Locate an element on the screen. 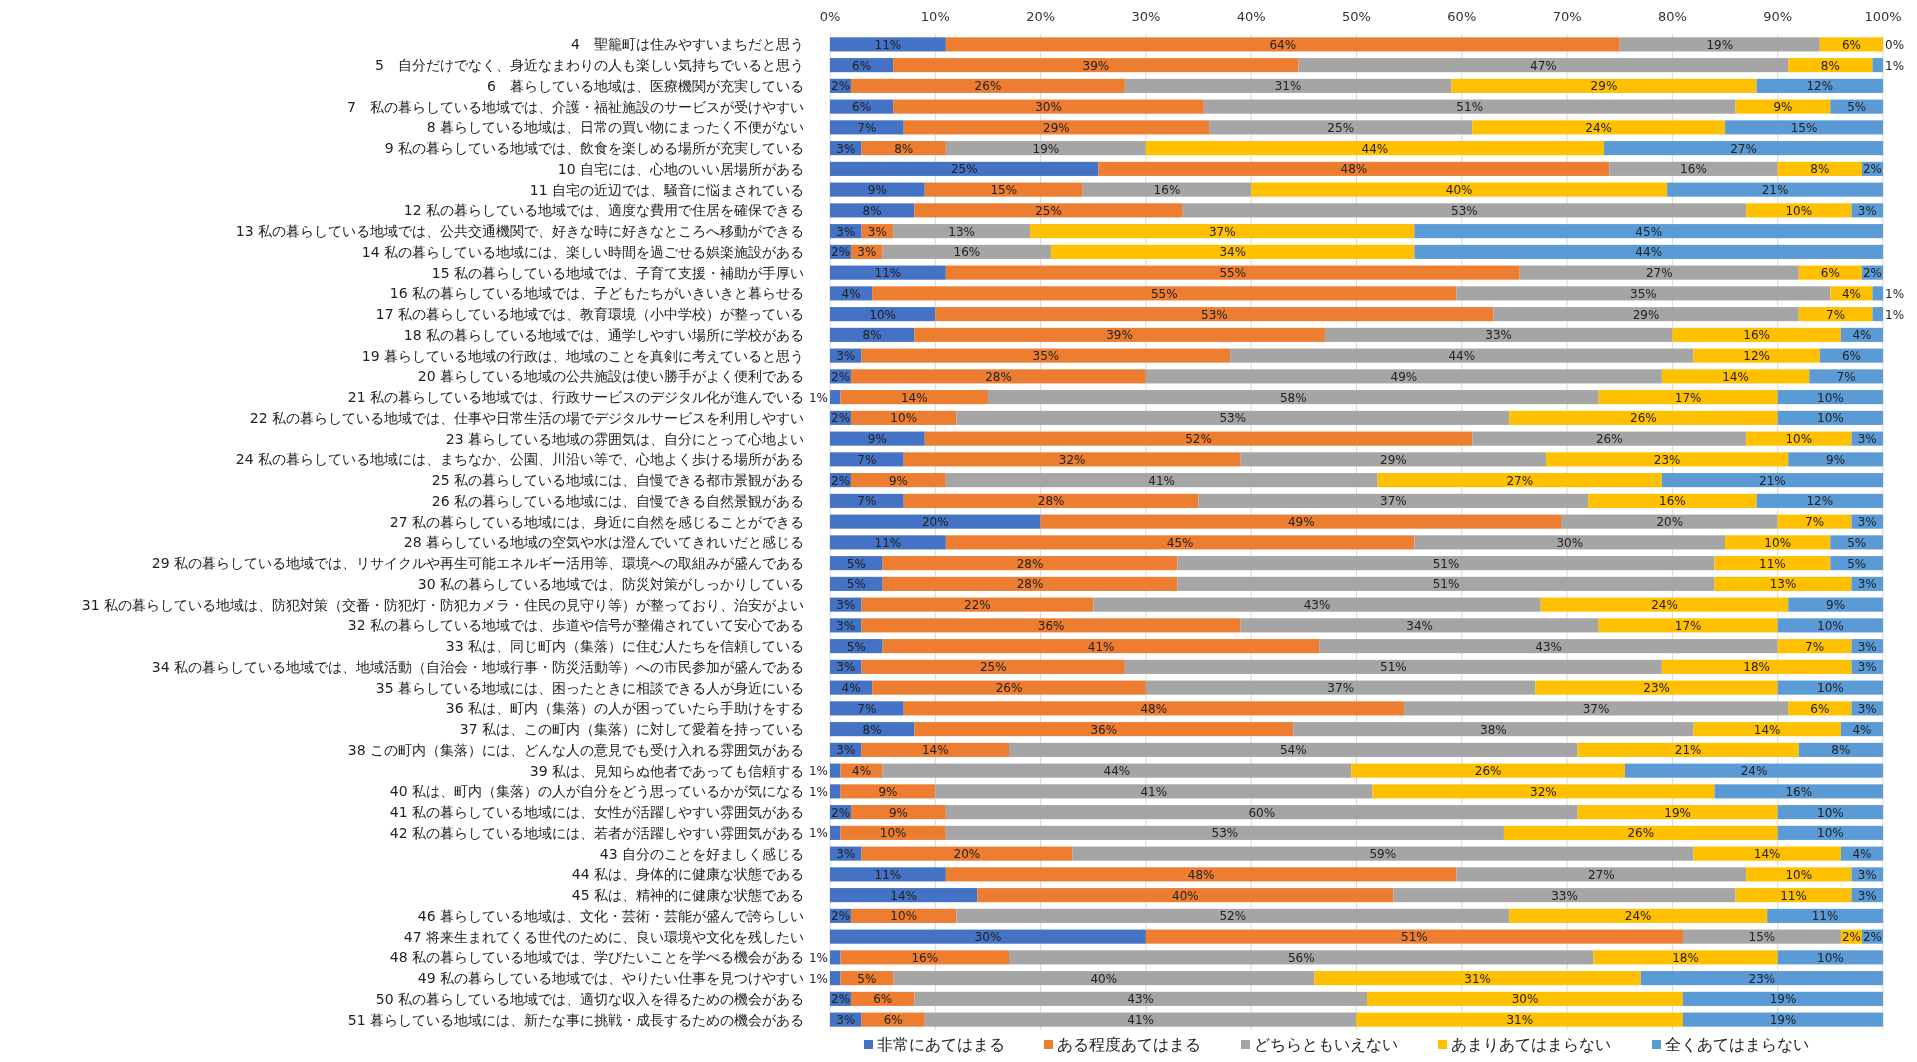 The image size is (1917, 1062). data-label: 34% is located at coordinates (1233, 252).